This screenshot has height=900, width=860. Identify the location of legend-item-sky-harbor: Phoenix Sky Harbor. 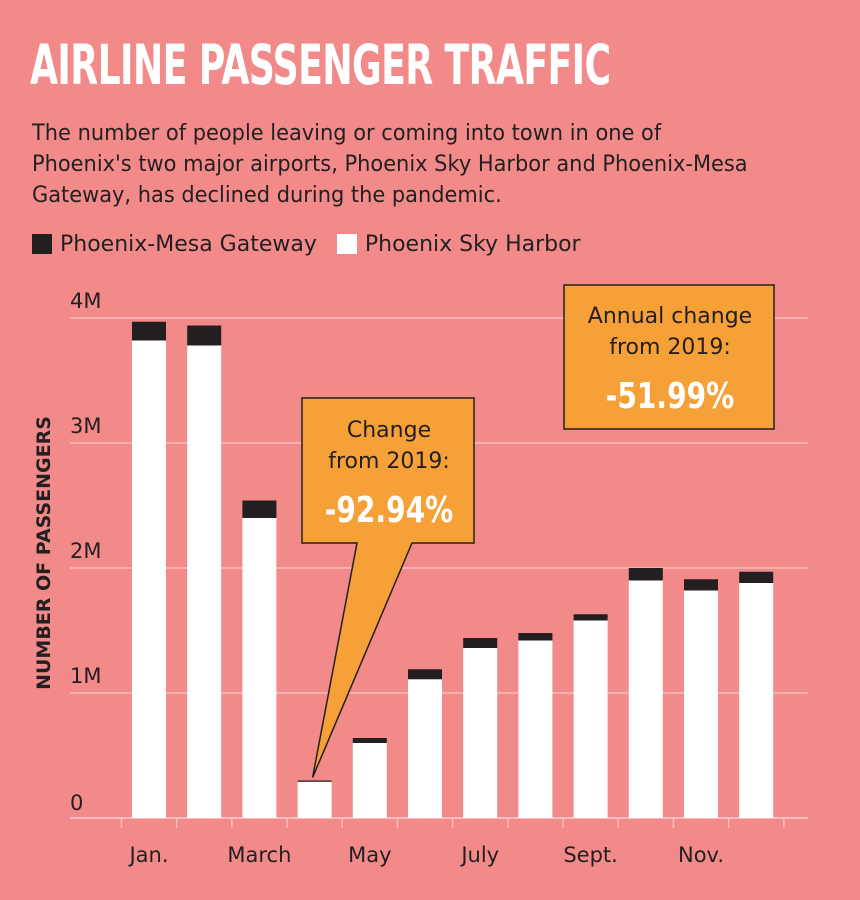
(458, 244).